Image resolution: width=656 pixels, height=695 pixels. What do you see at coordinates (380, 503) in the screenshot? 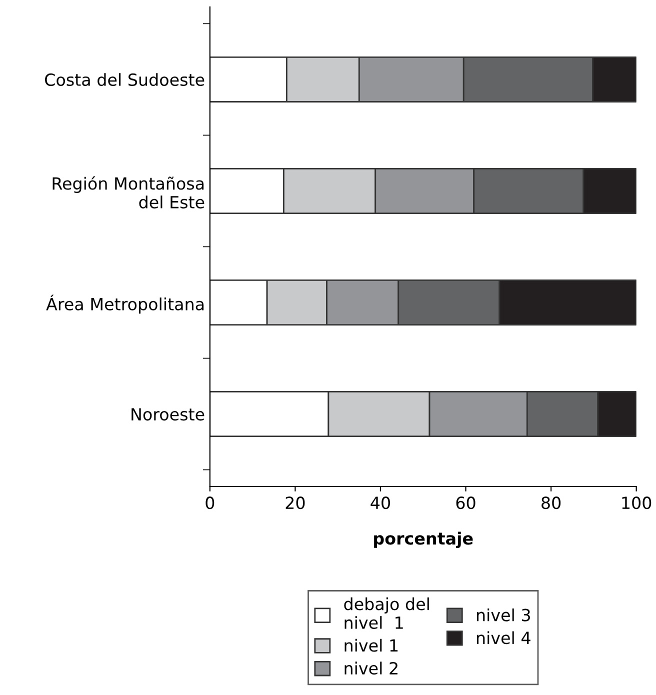
I see `x-tick-label: 40` at bounding box center [380, 503].